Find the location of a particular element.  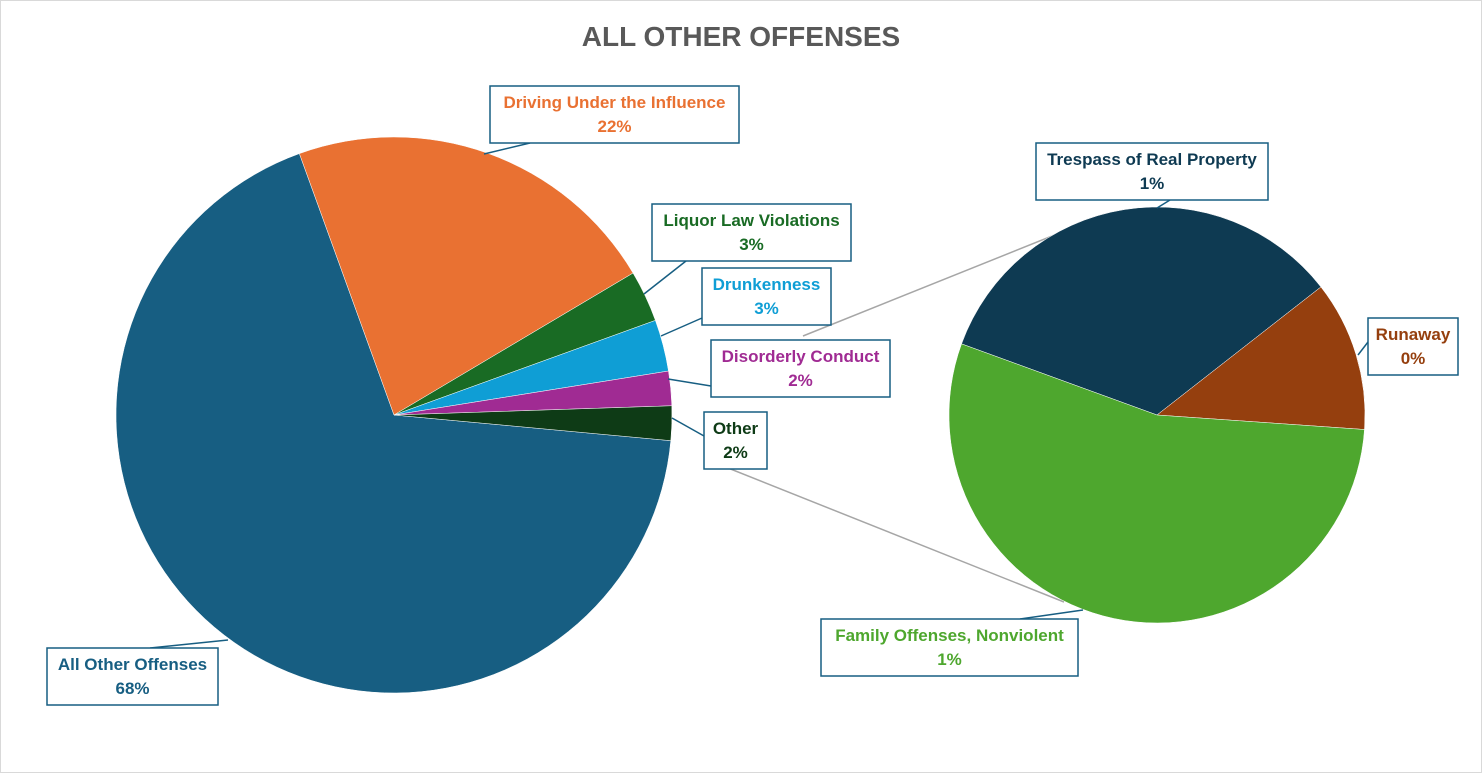

label-box-runaway is located at coordinates (1413, 346).